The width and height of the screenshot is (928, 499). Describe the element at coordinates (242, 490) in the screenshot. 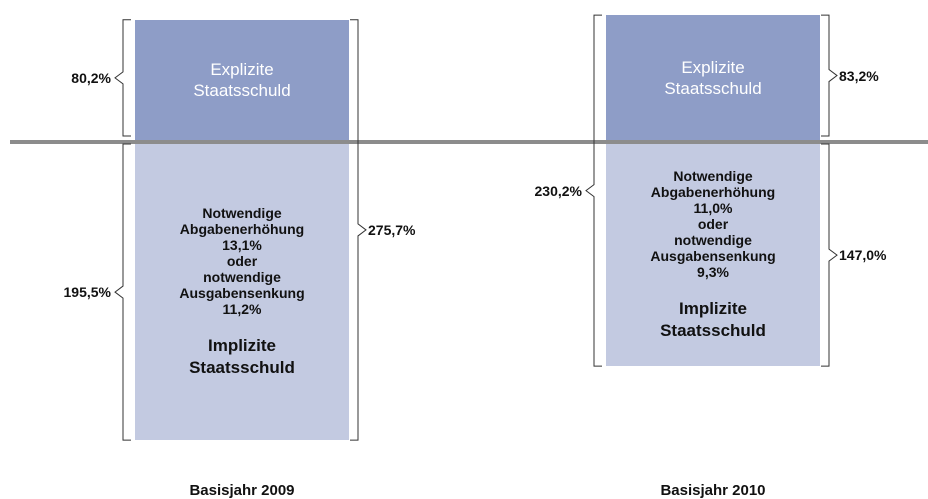

I see `x-tick-label: Basisjahr 2009` at that location.